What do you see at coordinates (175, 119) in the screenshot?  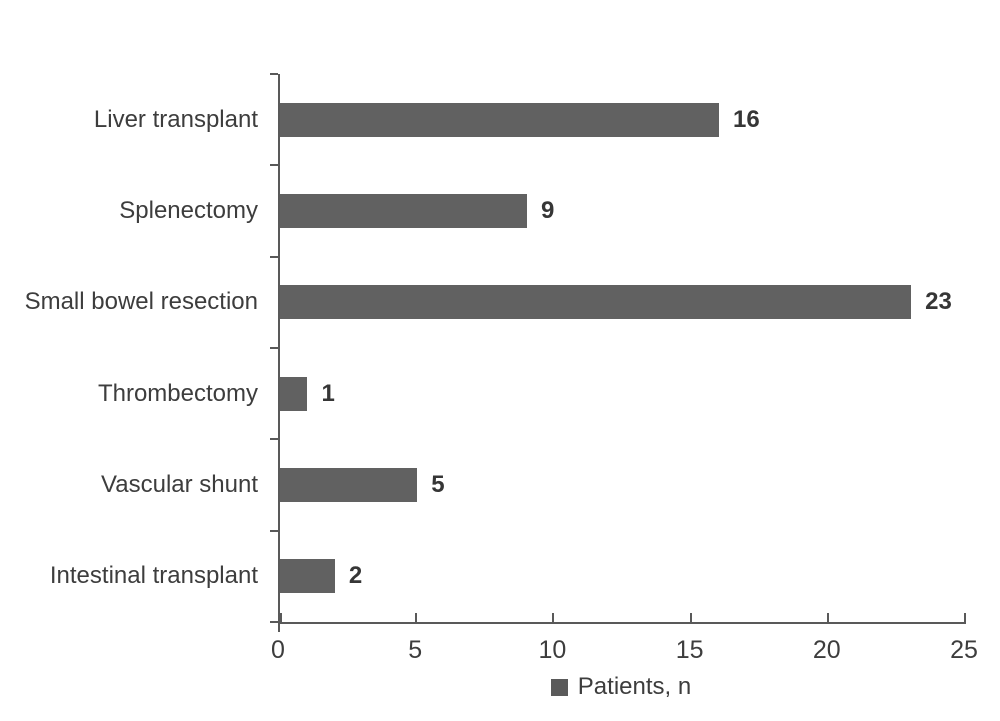 I see `category-label: Liver transplant` at bounding box center [175, 119].